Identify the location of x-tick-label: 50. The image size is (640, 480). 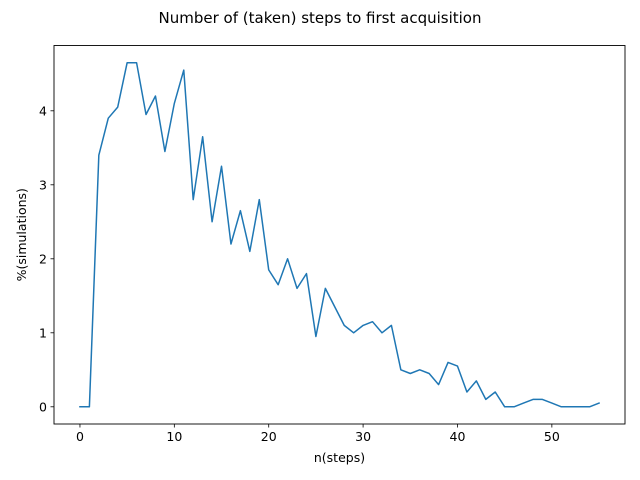
(552, 436).